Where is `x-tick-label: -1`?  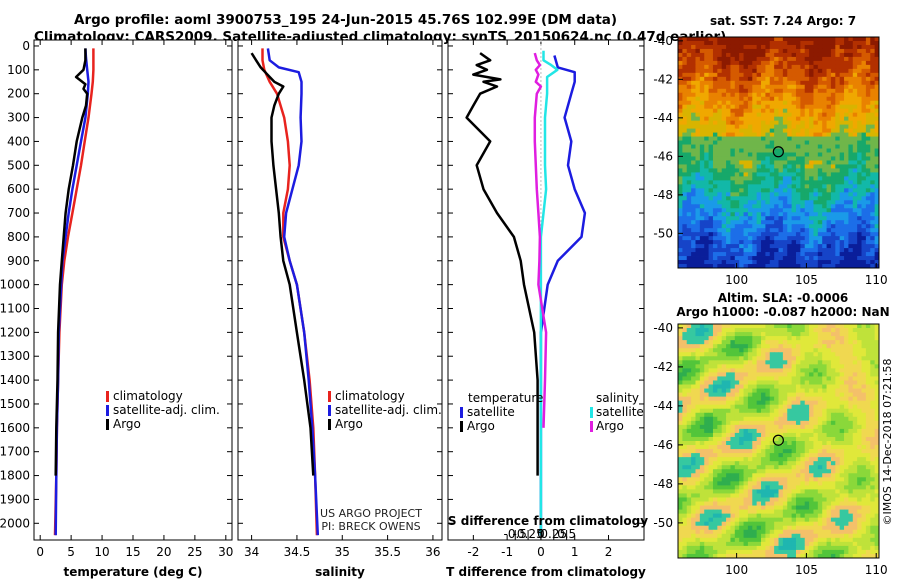
x-tick-label: -1 is located at coordinates (507, 552).